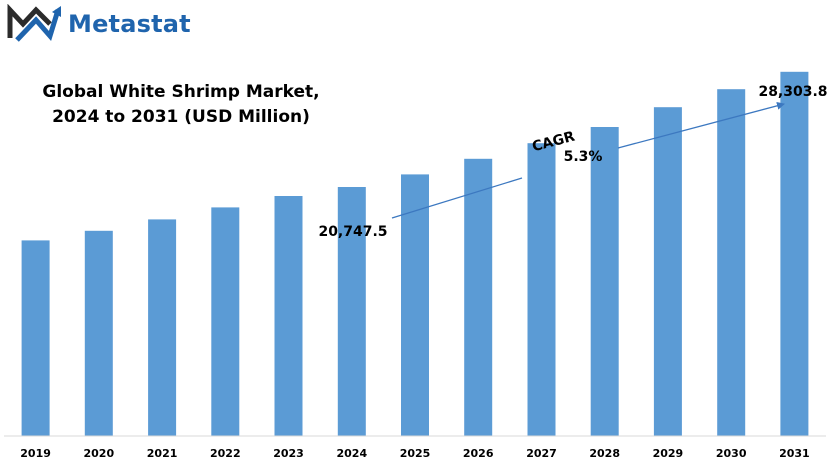 Image resolution: width=830 pixels, height=465 pixels. I want to click on x-tick-label-2026: 2026, so click(478, 453).